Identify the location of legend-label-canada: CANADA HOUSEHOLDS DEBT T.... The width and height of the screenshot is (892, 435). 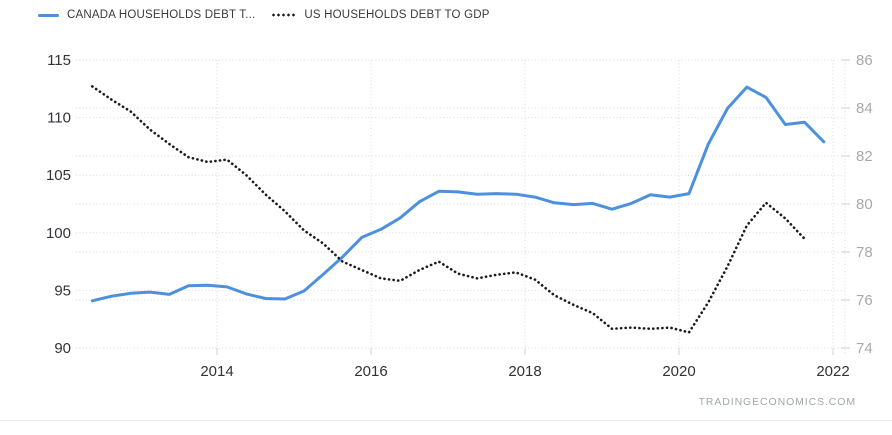
(161, 15).